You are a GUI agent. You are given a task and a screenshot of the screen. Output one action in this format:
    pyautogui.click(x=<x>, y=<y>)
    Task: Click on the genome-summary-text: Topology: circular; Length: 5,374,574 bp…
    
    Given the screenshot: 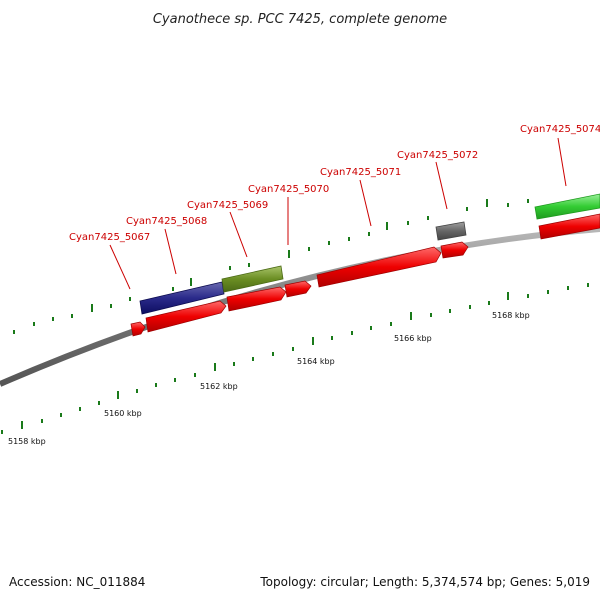 What is the action you would take?
    pyautogui.click(x=424, y=582)
    